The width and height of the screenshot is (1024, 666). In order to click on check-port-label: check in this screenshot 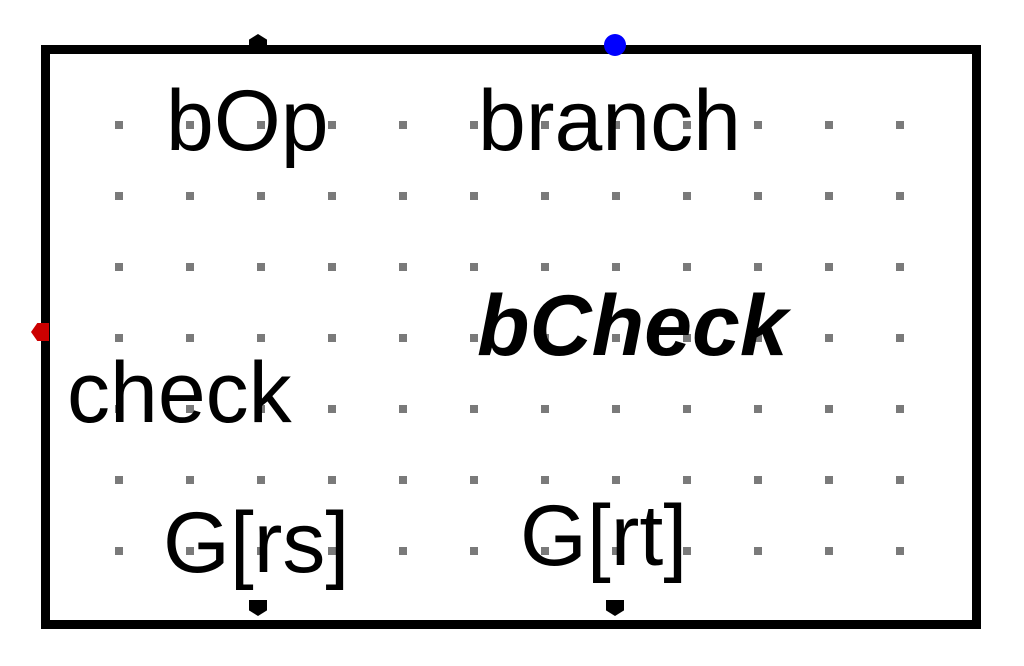, I will do `click(179, 393)`.